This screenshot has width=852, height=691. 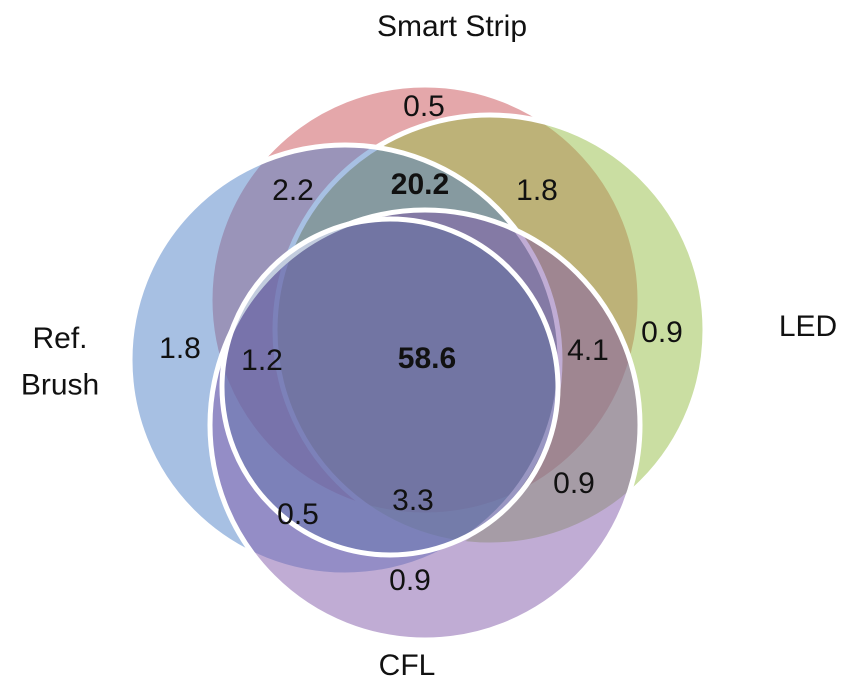 I want to click on region-value: 1.2, so click(x=262, y=360).